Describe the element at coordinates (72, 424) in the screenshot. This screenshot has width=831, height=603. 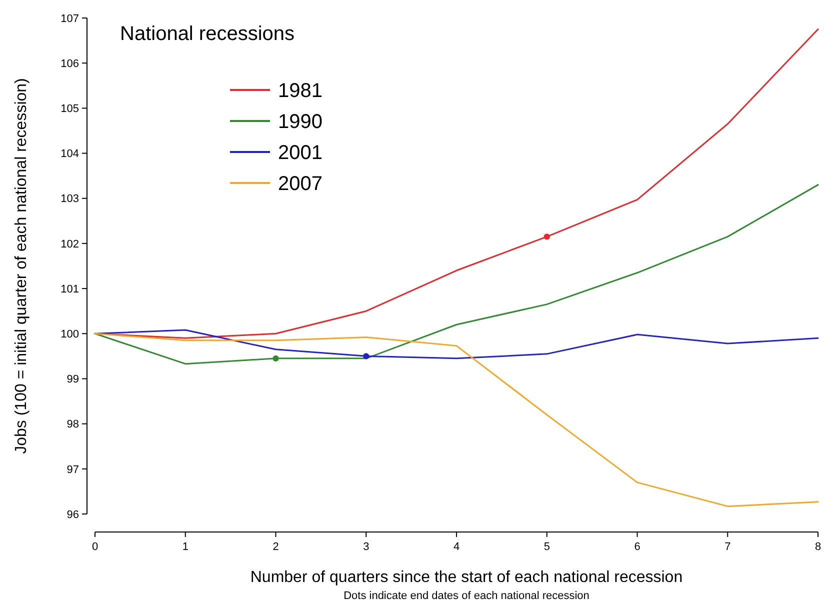
I see `y-tick-label: 98` at that location.